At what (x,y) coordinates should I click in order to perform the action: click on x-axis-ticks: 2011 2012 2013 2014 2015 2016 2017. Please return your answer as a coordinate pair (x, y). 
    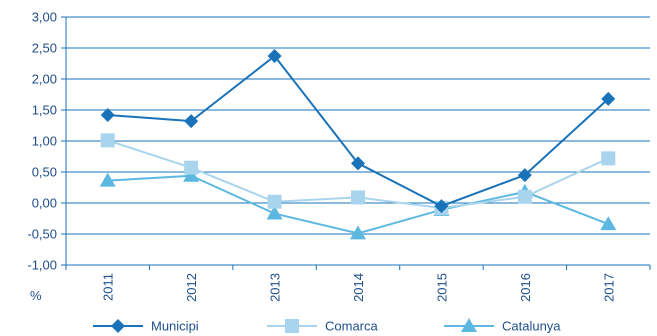
    Looking at the image, I should click on (358, 283).